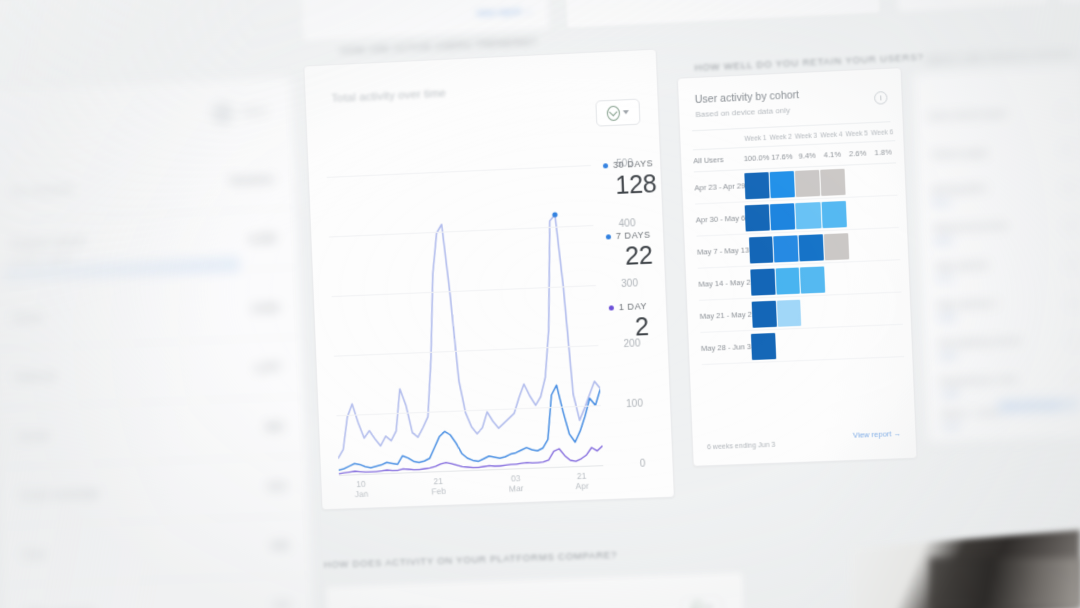  I want to click on list-item: Email campaign 613, so click(154, 491).